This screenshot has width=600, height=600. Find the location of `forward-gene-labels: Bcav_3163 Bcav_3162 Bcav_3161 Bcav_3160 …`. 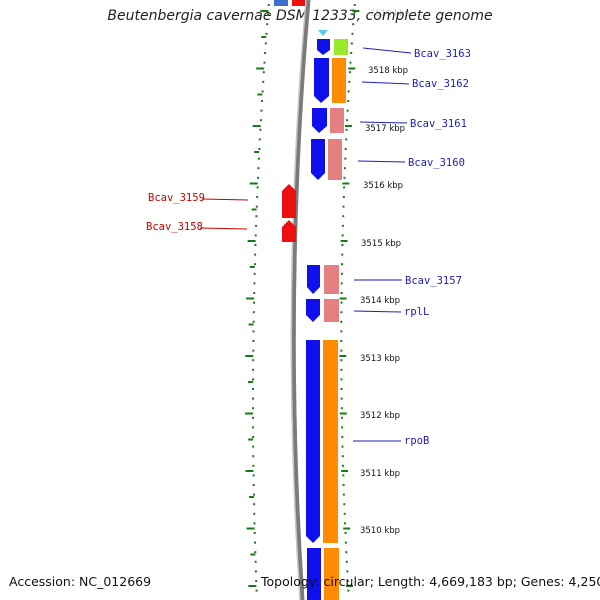

forward-gene-labels: Bcav_3163 Bcav_3162 Bcav_3161 Bcav_3160 … is located at coordinates (412, 247).